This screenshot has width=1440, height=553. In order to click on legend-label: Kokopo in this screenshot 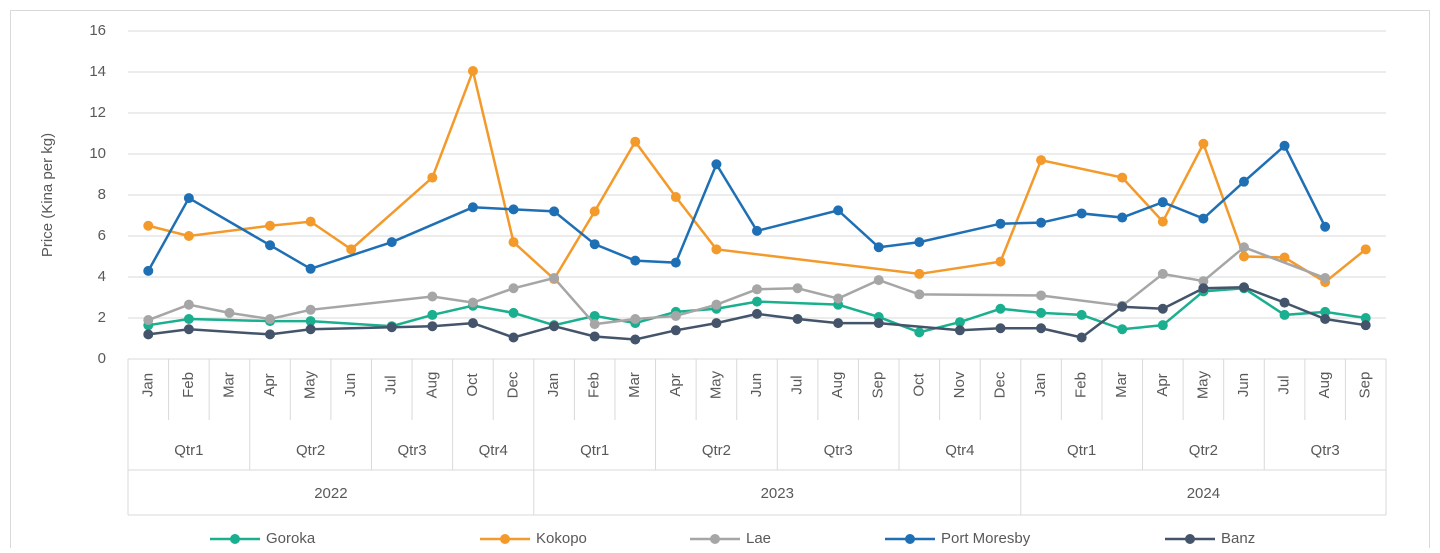, I will do `click(561, 538)`.